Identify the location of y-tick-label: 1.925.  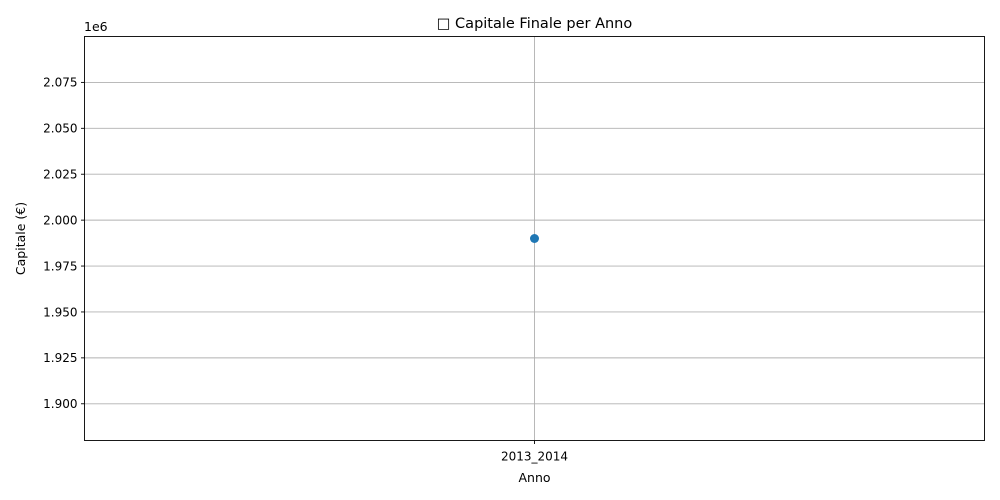
(60, 358).